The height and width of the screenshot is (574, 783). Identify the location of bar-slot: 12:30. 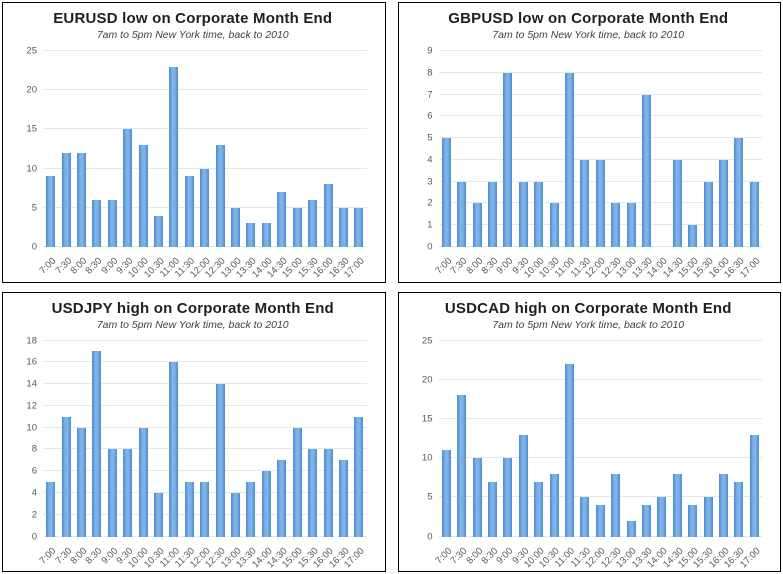
(215, 455).